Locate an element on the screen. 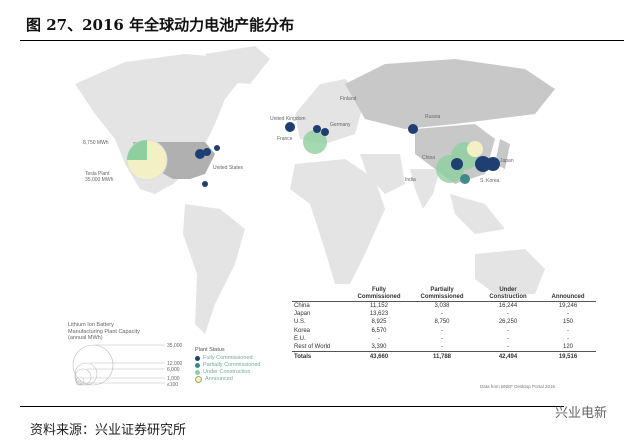 This screenshot has width=634, height=443. label-pie-big-2: 35,000 MWh is located at coordinates (99, 180).